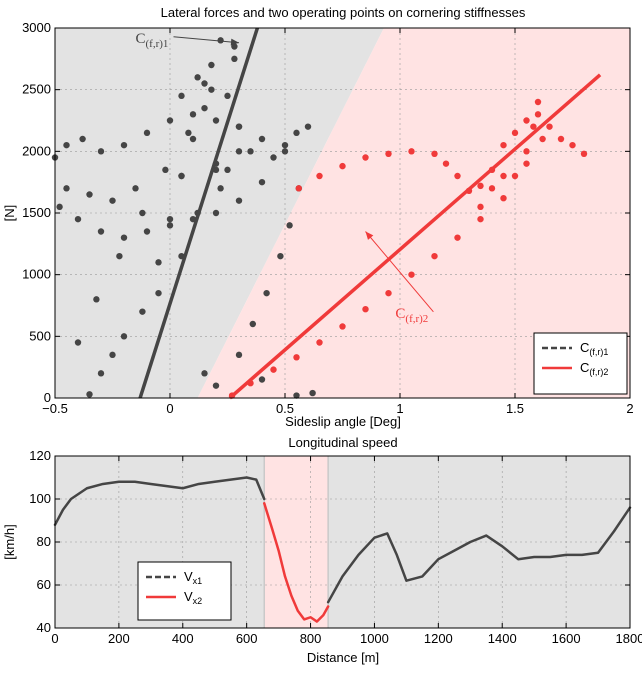 The width and height of the screenshot is (642, 673). What do you see at coordinates (47, 397) in the screenshot?
I see `top-y-tick-label: 0` at bounding box center [47, 397].